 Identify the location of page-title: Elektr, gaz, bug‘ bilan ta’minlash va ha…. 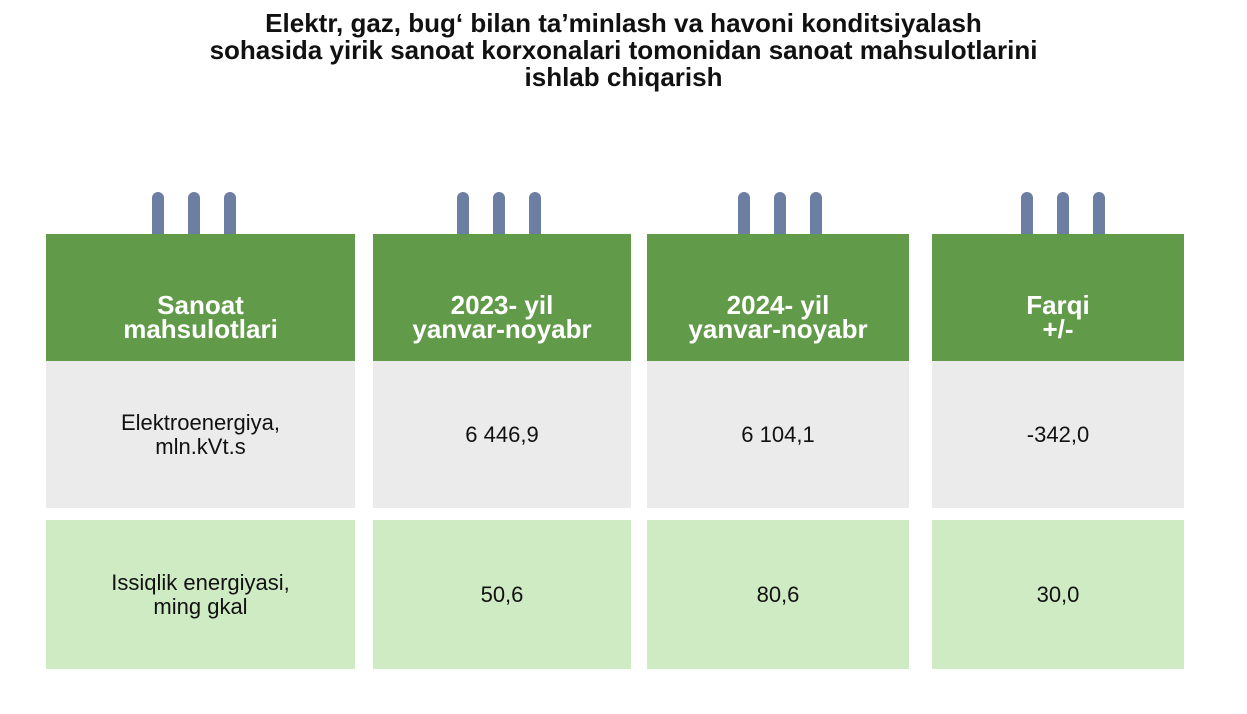
(623, 50).